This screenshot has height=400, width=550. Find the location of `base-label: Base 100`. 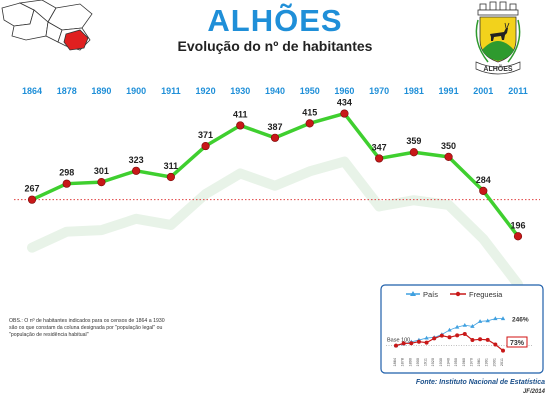

base-label: Base 100 is located at coordinates (398, 341).